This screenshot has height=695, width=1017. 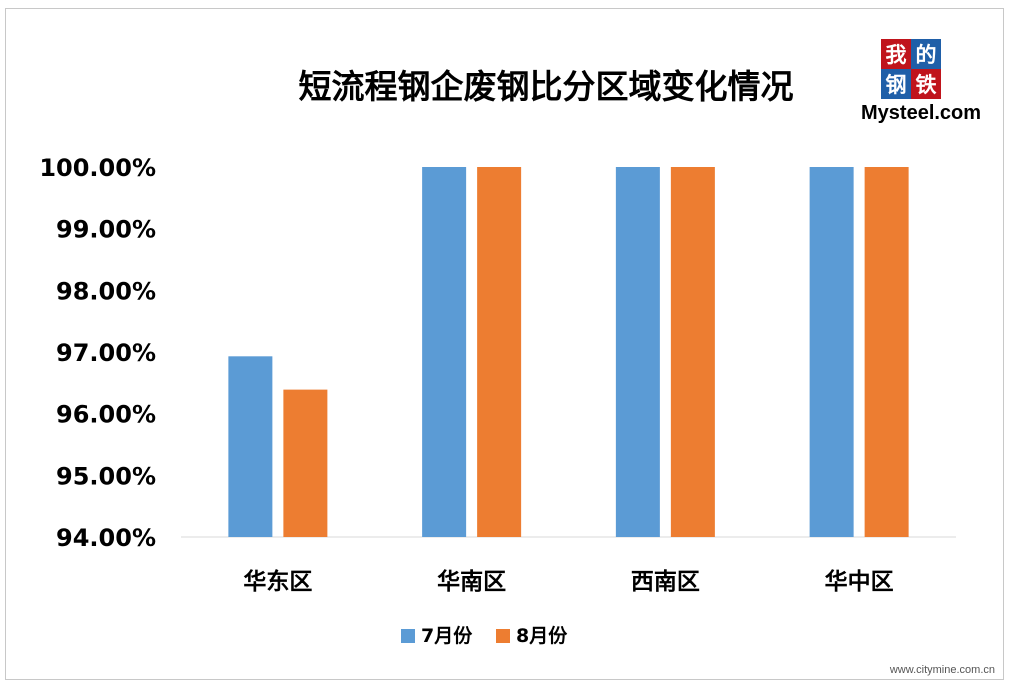 I want to click on legend-label-2: 8月份, so click(x=542, y=635).